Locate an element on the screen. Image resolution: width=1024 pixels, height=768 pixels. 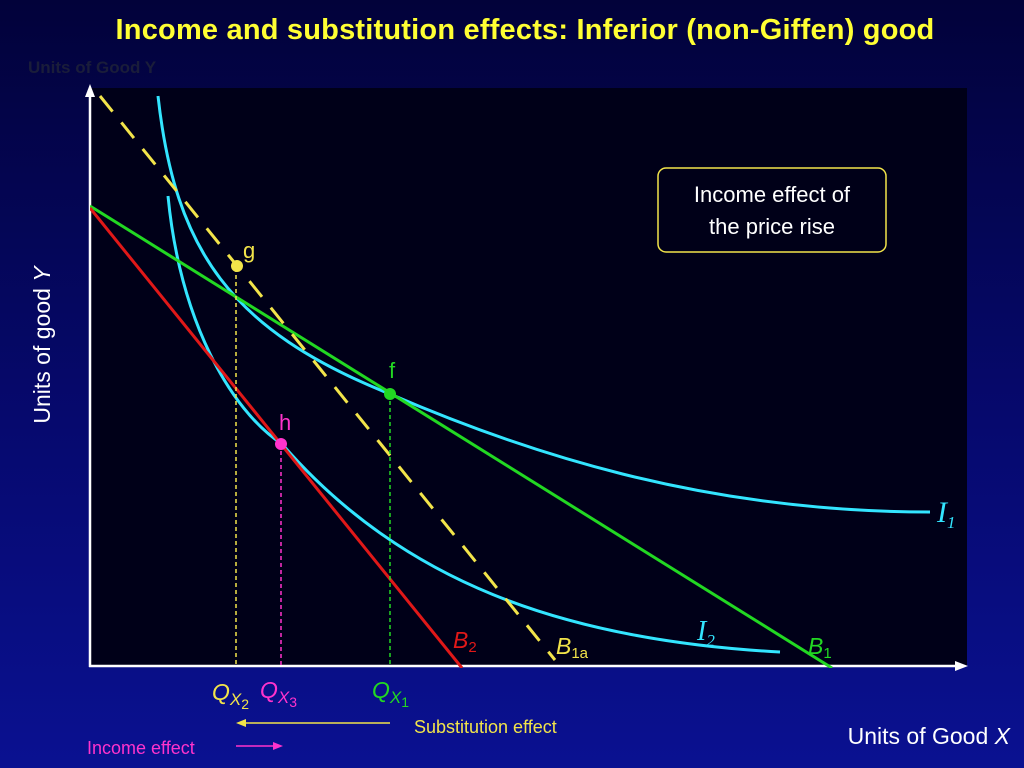
quantity-label-qx1: QX1 is located at coordinates (390, 693).